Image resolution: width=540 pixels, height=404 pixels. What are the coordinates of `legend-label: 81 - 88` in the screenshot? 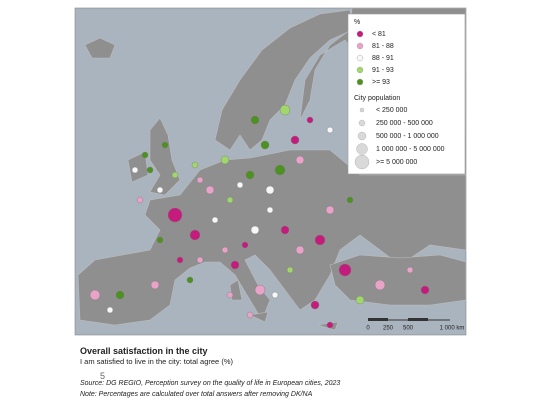 It's located at (383, 46).